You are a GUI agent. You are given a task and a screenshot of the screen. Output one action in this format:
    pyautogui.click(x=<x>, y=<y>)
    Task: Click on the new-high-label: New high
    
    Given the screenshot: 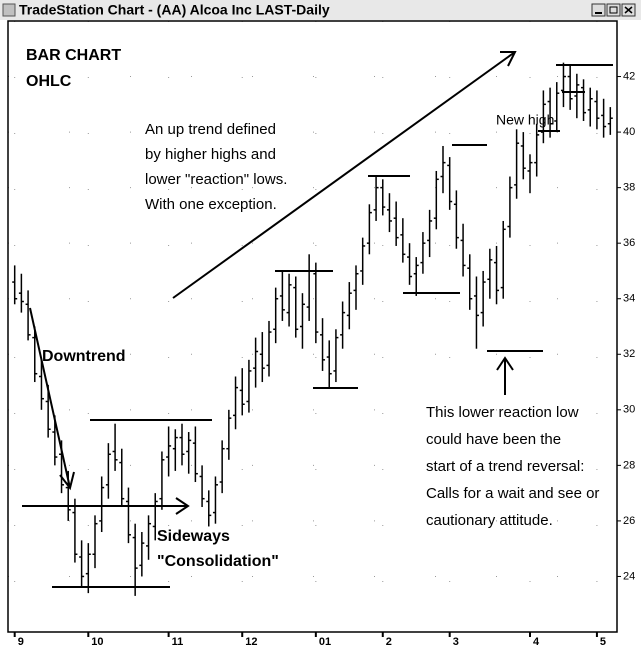 What is the action you would take?
    pyautogui.click(x=525, y=120)
    